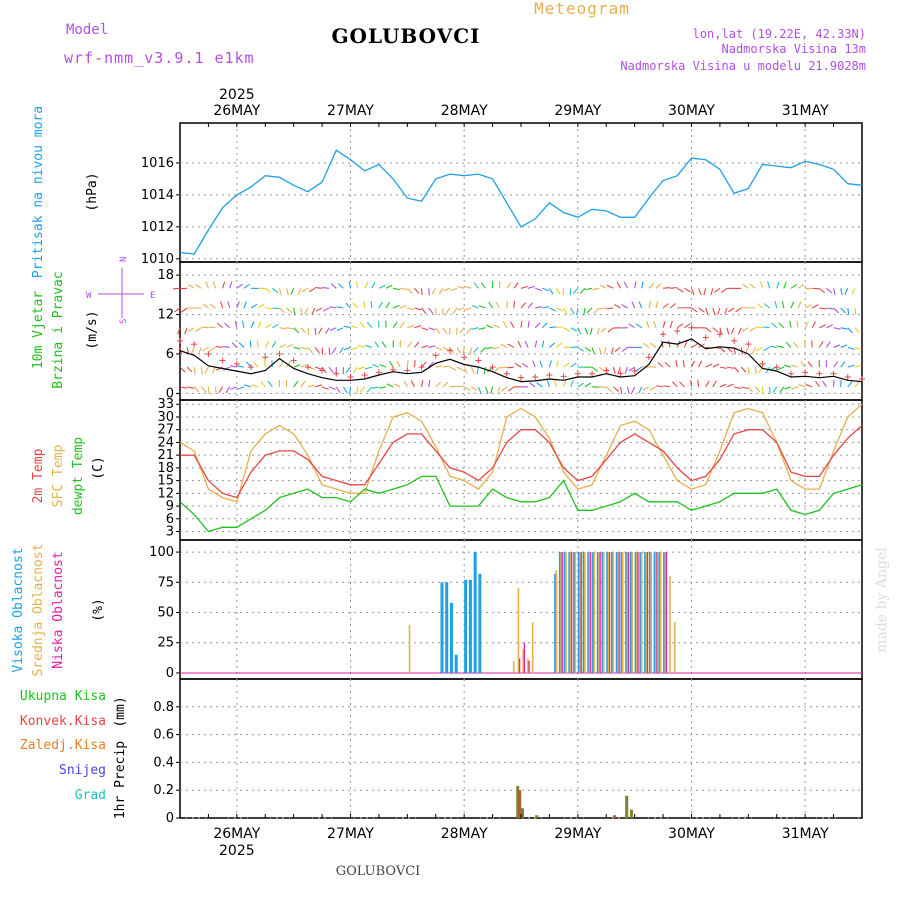 This screenshot has height=900, width=900. I want to click on pressure-ylabel: Pritisak na nivou mora, so click(38, 192).